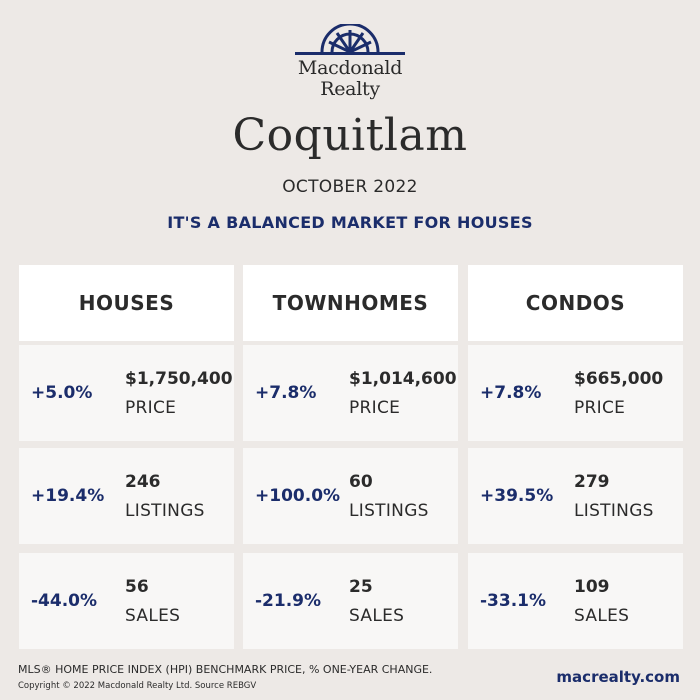 The height and width of the screenshot is (700, 700). What do you see at coordinates (361, 482) in the screenshot?
I see `listings-value: 60` at bounding box center [361, 482].